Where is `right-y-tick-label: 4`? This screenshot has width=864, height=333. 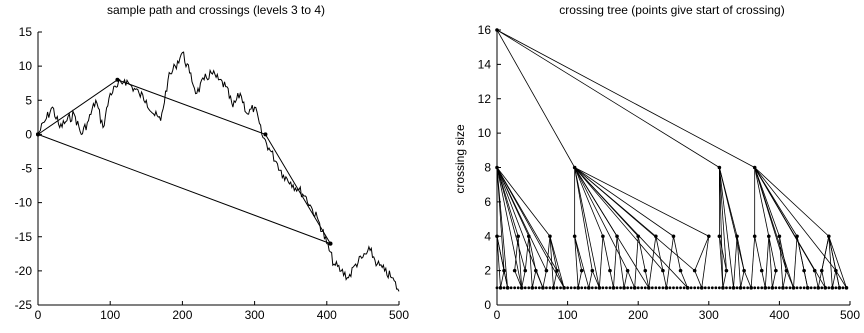 right-y-tick-label: 4 is located at coordinates (487, 236).